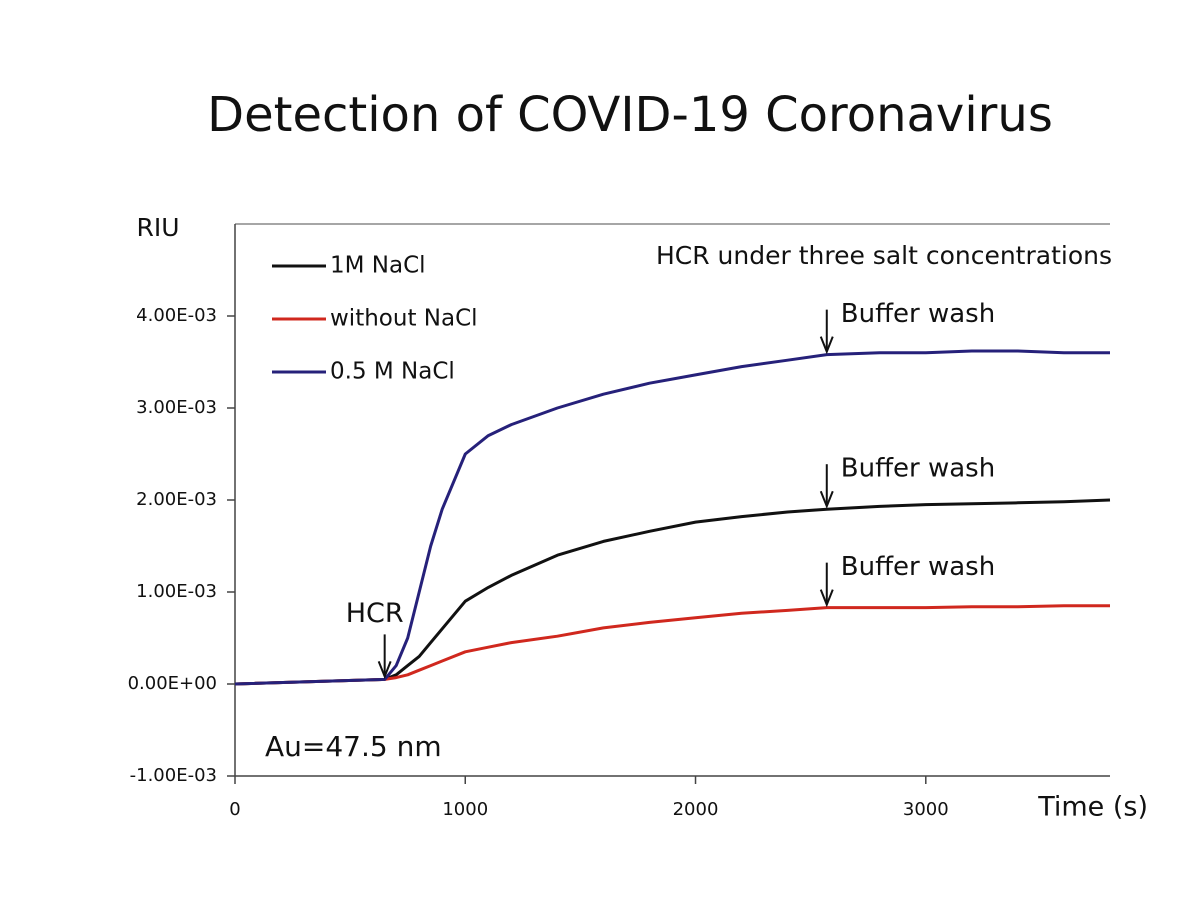 Image resolution: width=1200 pixels, height=900 pixels. I want to click on x-tick-label: 3000, so click(926, 809).